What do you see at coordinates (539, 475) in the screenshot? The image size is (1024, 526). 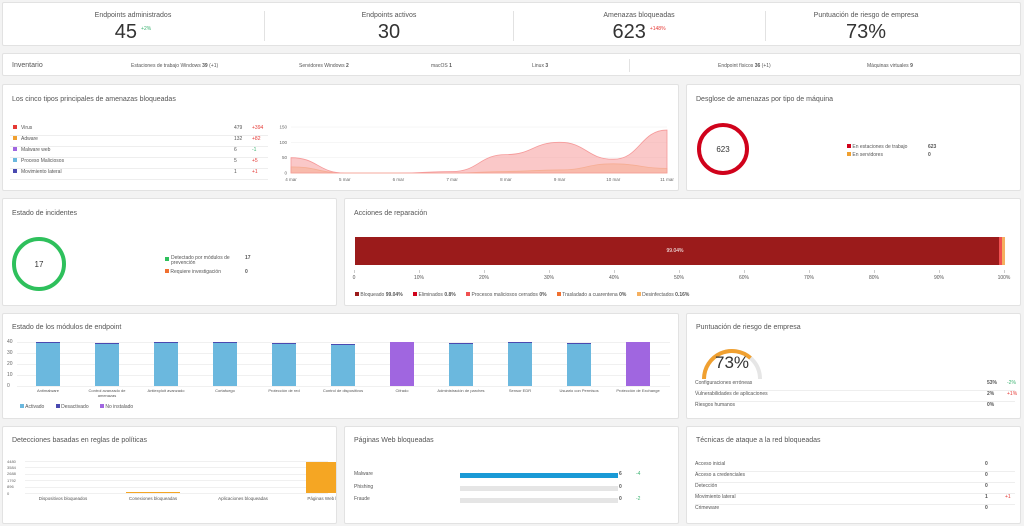 I see `web-bar-track` at bounding box center [539, 475].